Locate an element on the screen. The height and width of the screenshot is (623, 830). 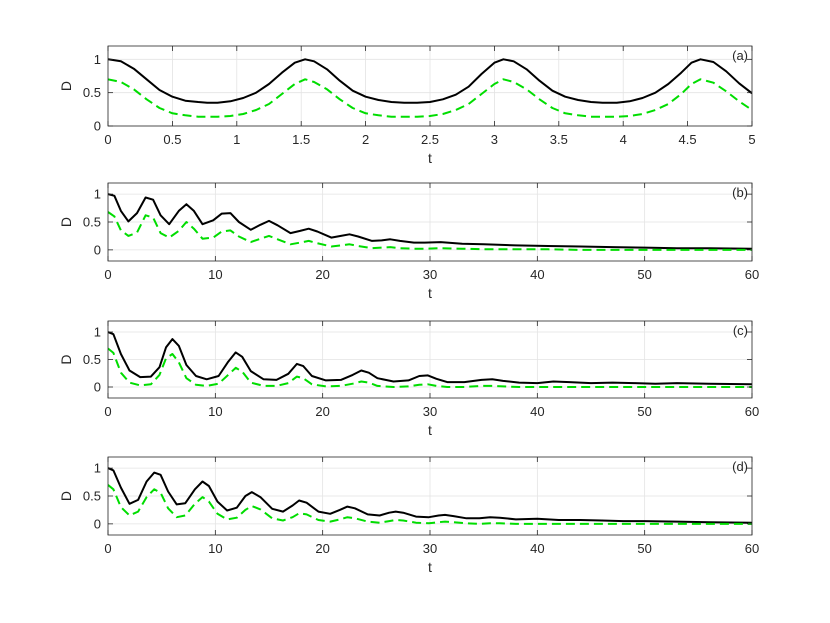
panel-label: (c) is located at coordinates (740, 330).